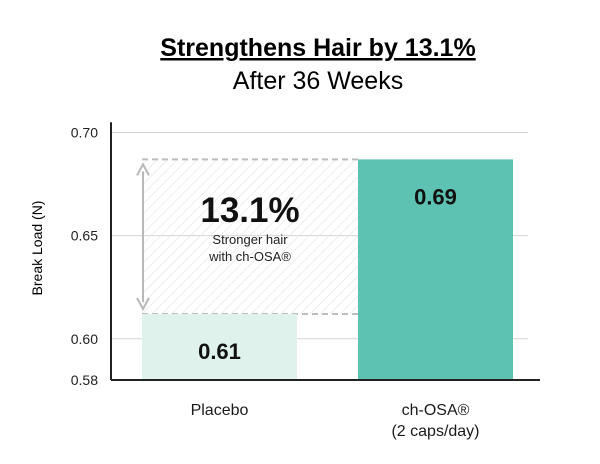 This screenshot has width=600, height=464. I want to click on bar-value-label: 0.69, so click(435, 196).